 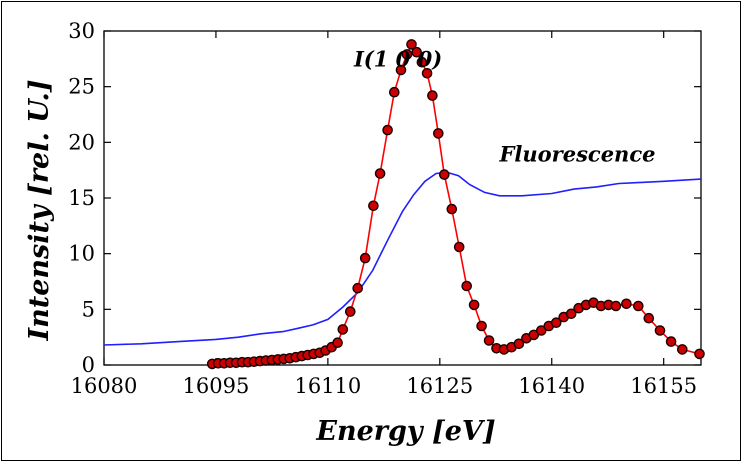 I want to click on y-axis-title: Intensity [rel. U.], so click(x=39, y=210).